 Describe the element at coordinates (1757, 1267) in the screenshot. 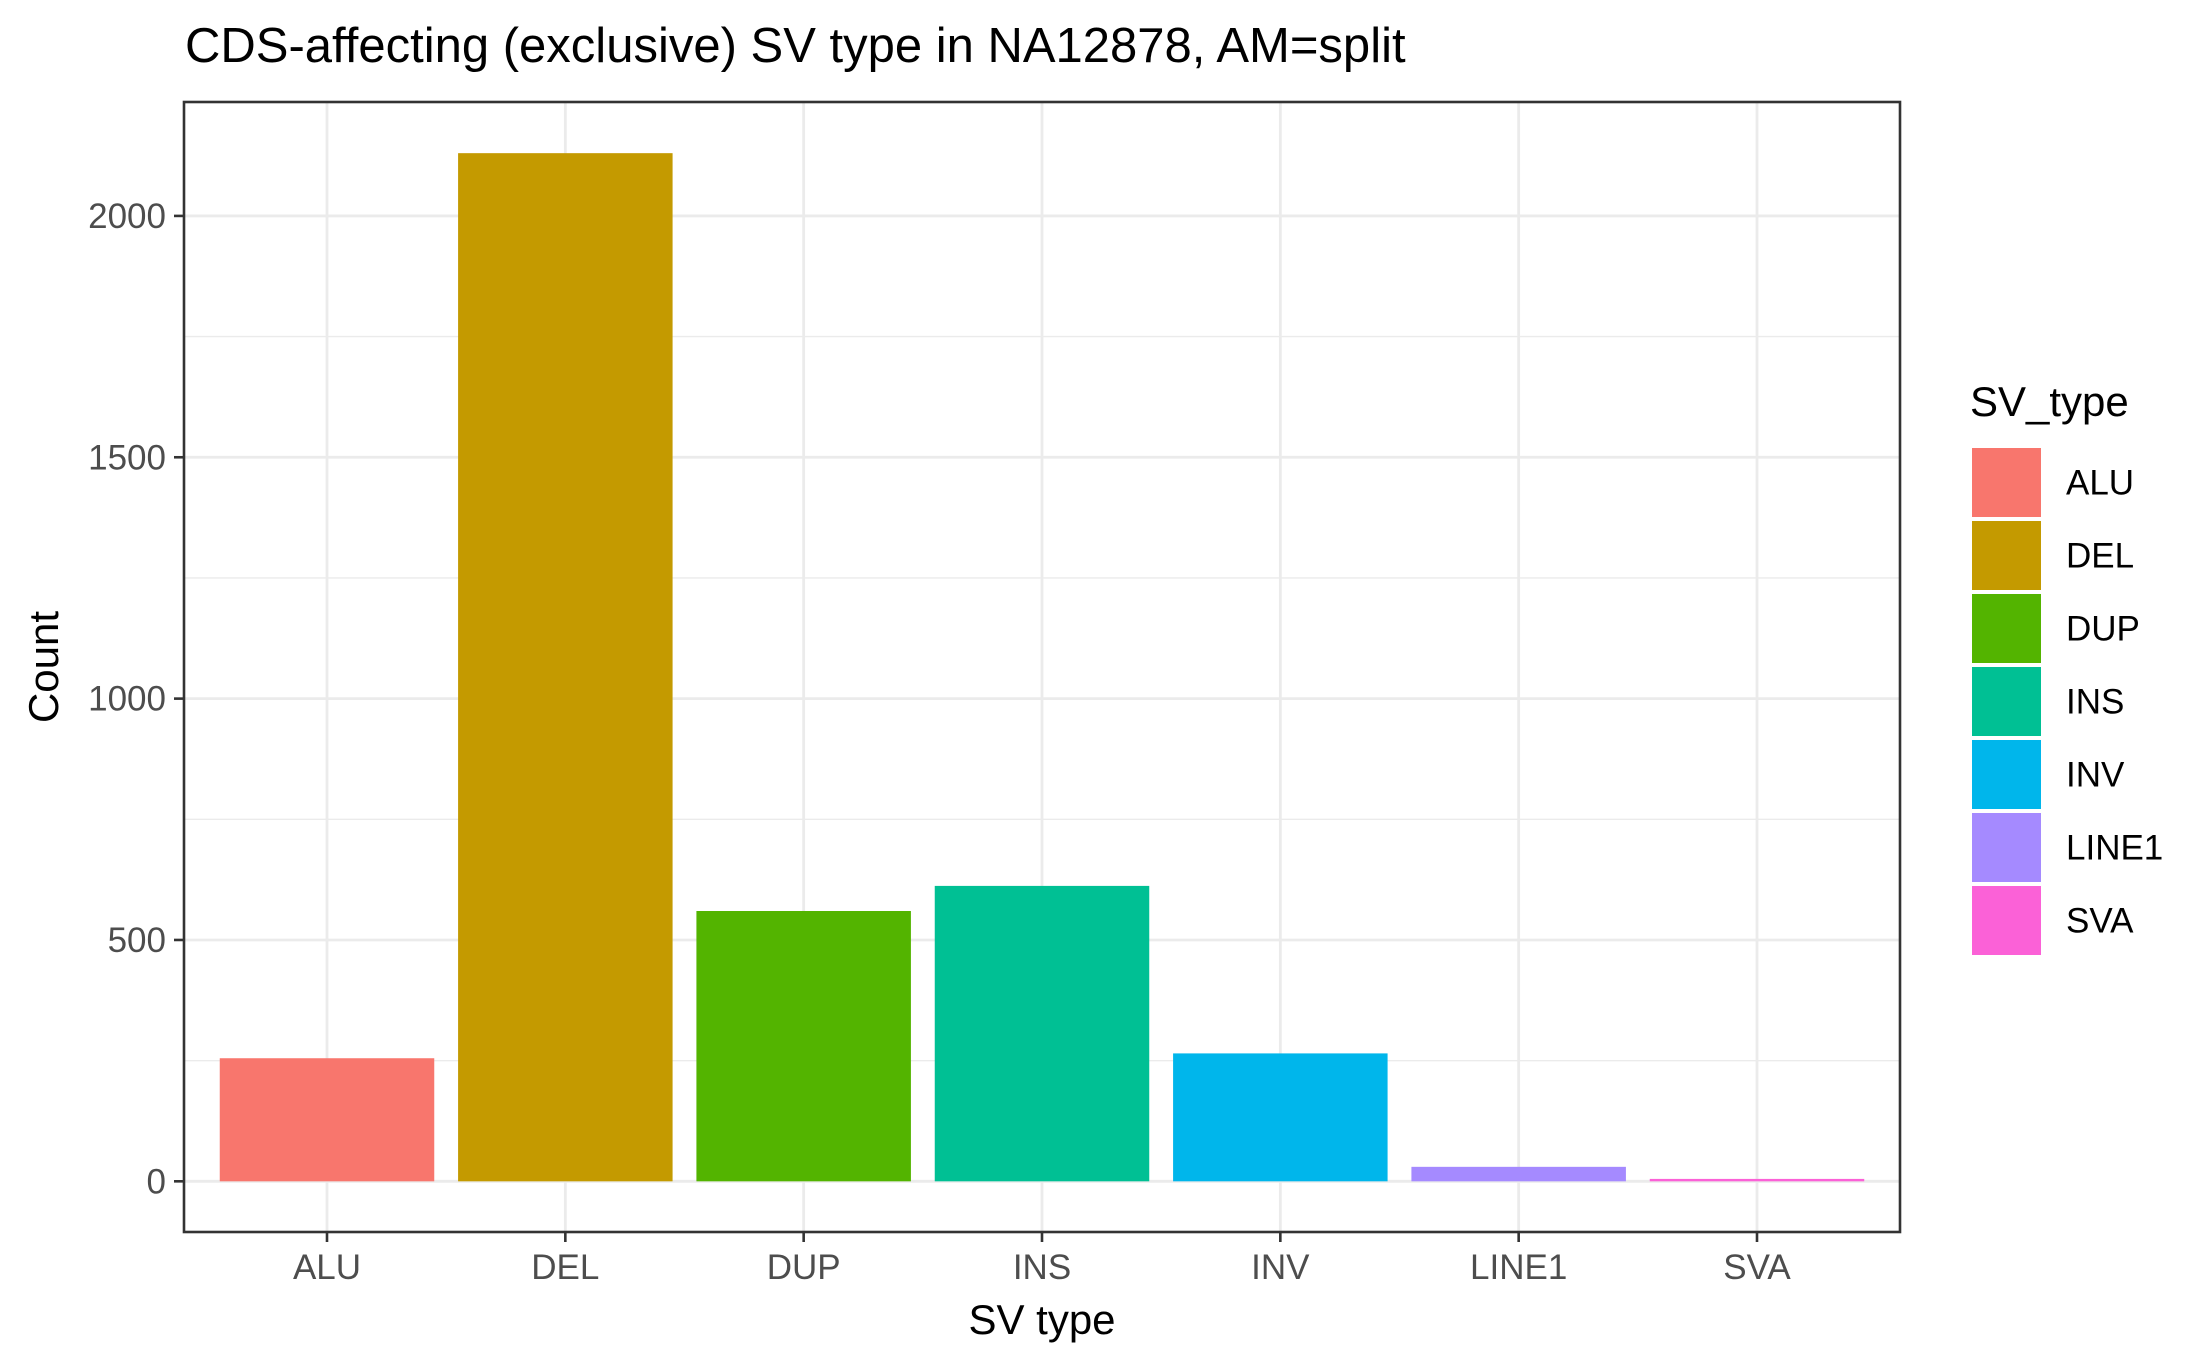

I see `x-tick-label: SVA` at that location.